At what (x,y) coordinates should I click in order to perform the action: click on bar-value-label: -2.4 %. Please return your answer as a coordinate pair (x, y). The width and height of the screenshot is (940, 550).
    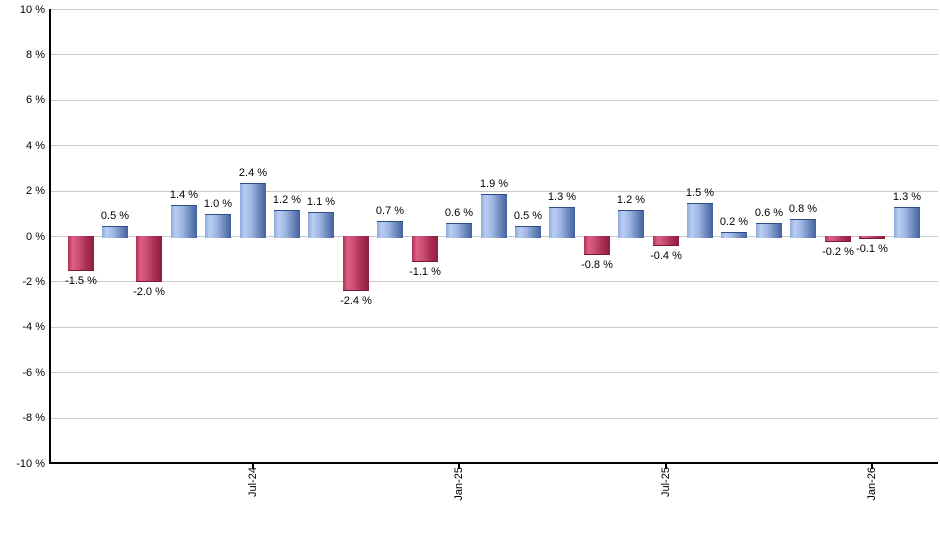
    Looking at the image, I should click on (356, 301).